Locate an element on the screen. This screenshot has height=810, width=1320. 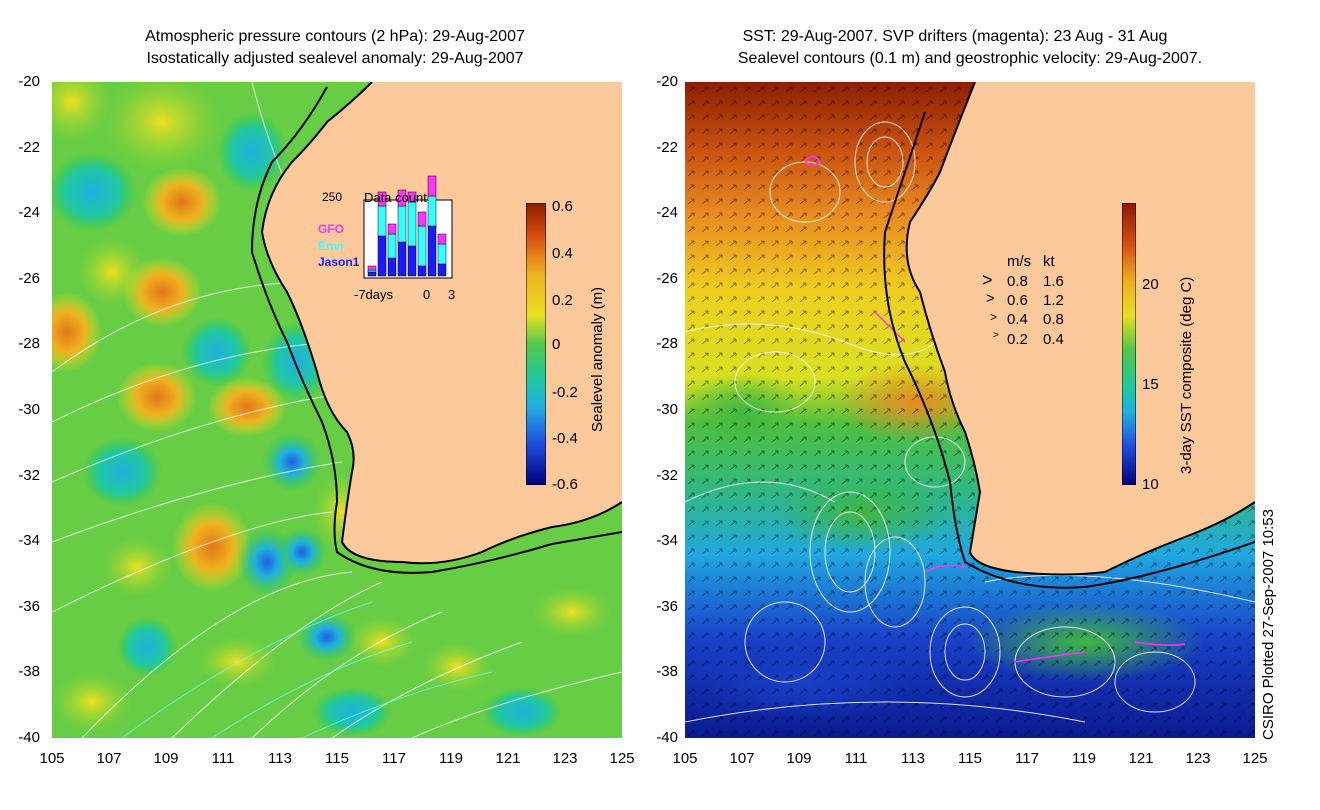
left-xtick-9: 123 is located at coordinates (565, 758).